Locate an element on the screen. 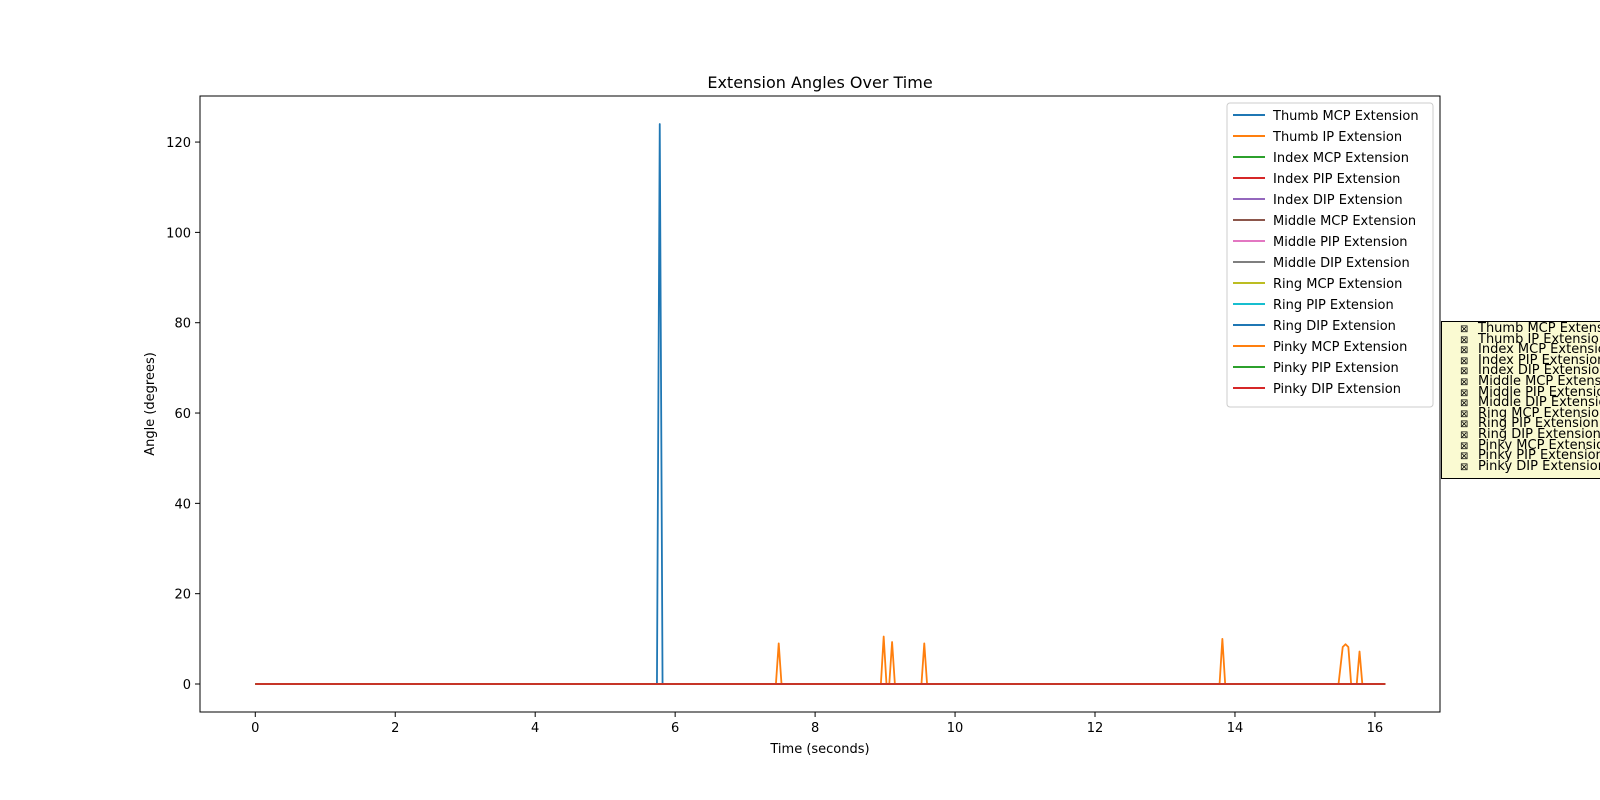  y-tick-label: 0 is located at coordinates (187, 685).